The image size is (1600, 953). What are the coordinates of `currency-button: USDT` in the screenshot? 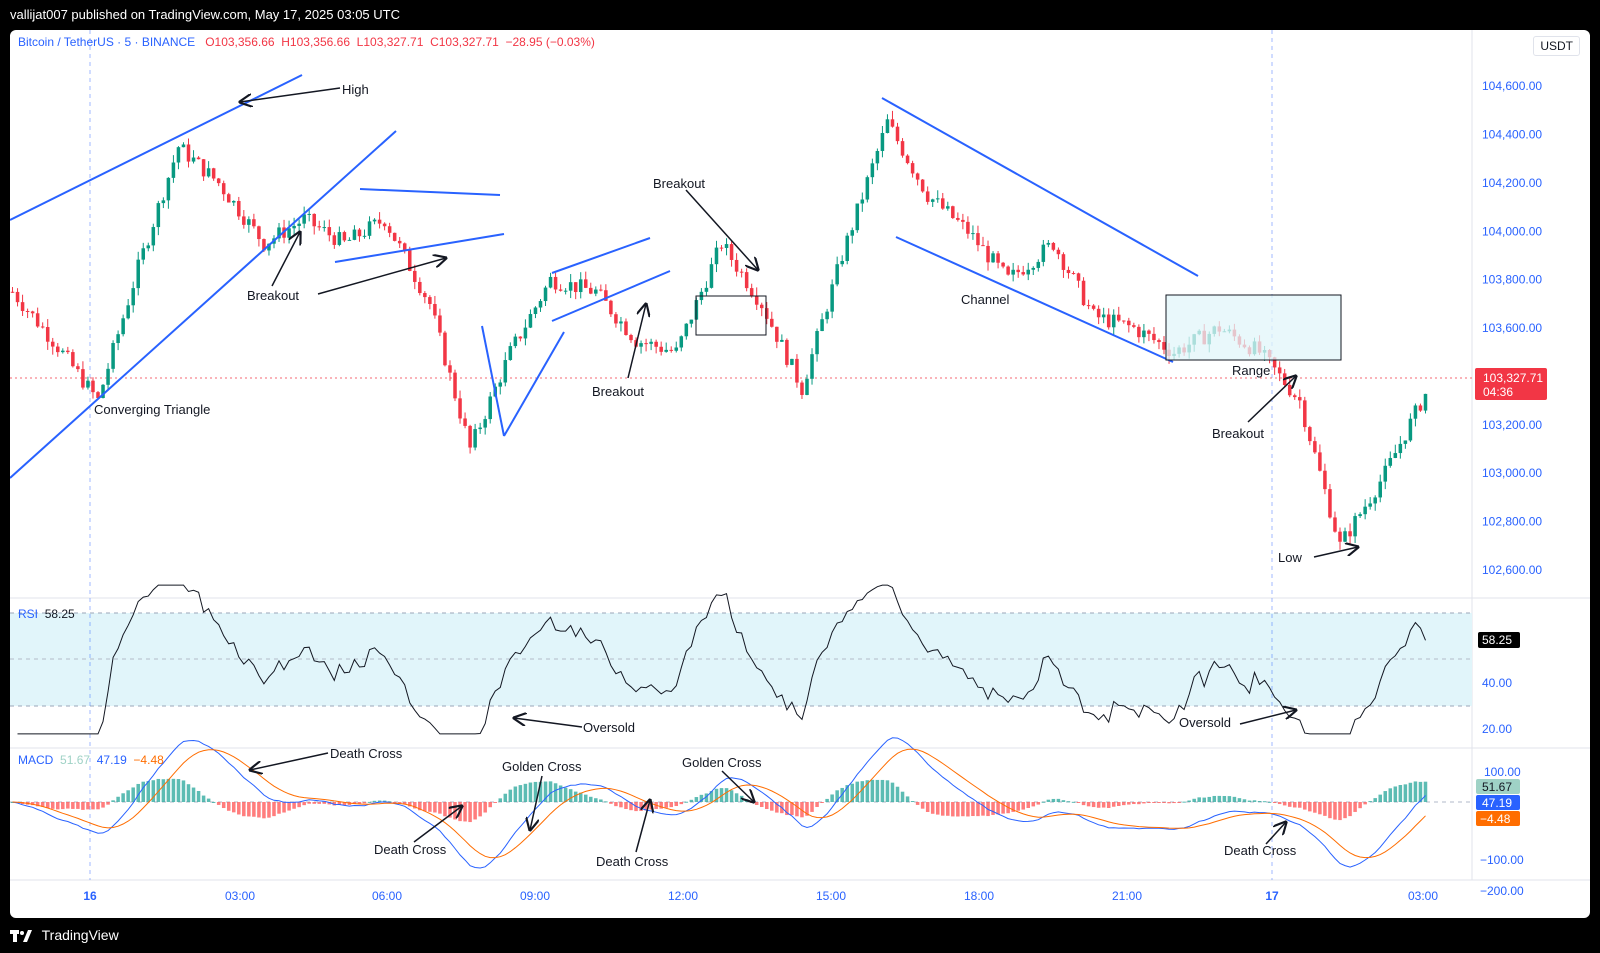 It's located at (1556, 46).